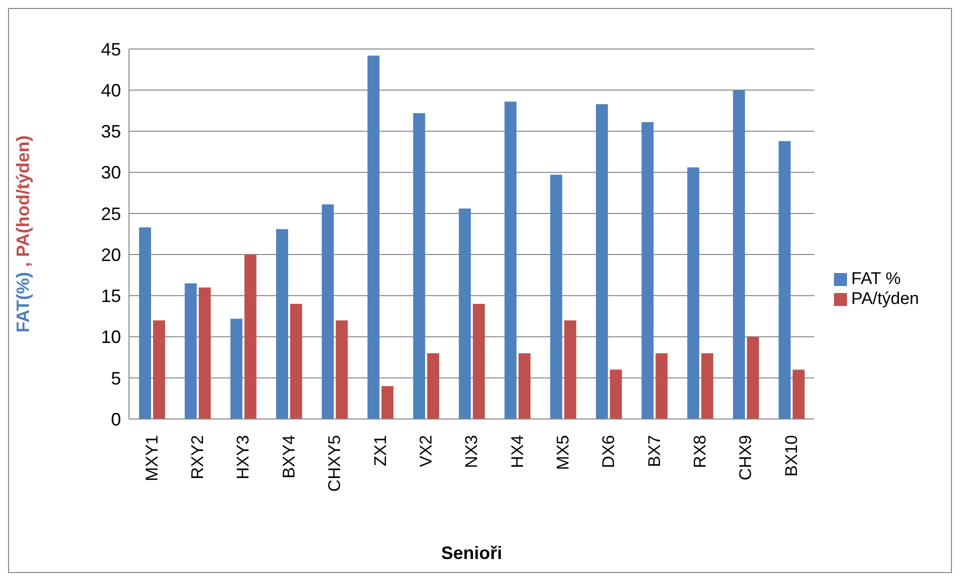  I want to click on y-axis-title: FAT(%) , PA(hod/týden), so click(23, 234).